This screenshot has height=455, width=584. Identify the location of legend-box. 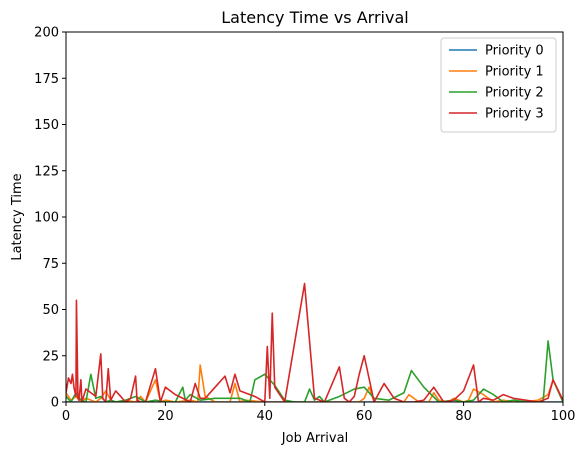
(498, 85).